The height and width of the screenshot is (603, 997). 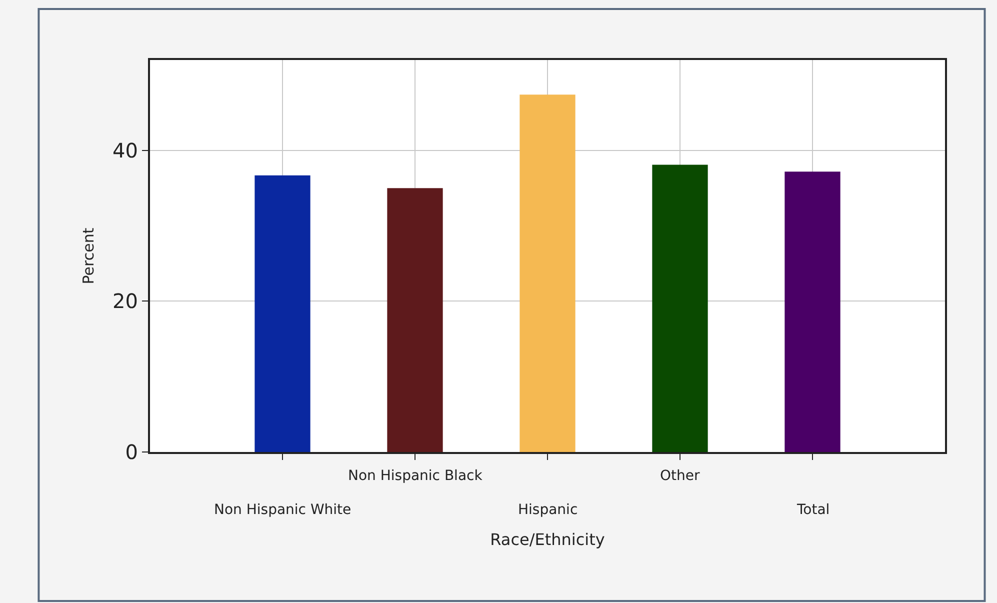 I want to click on x-tick-label: Other, so click(x=680, y=476).